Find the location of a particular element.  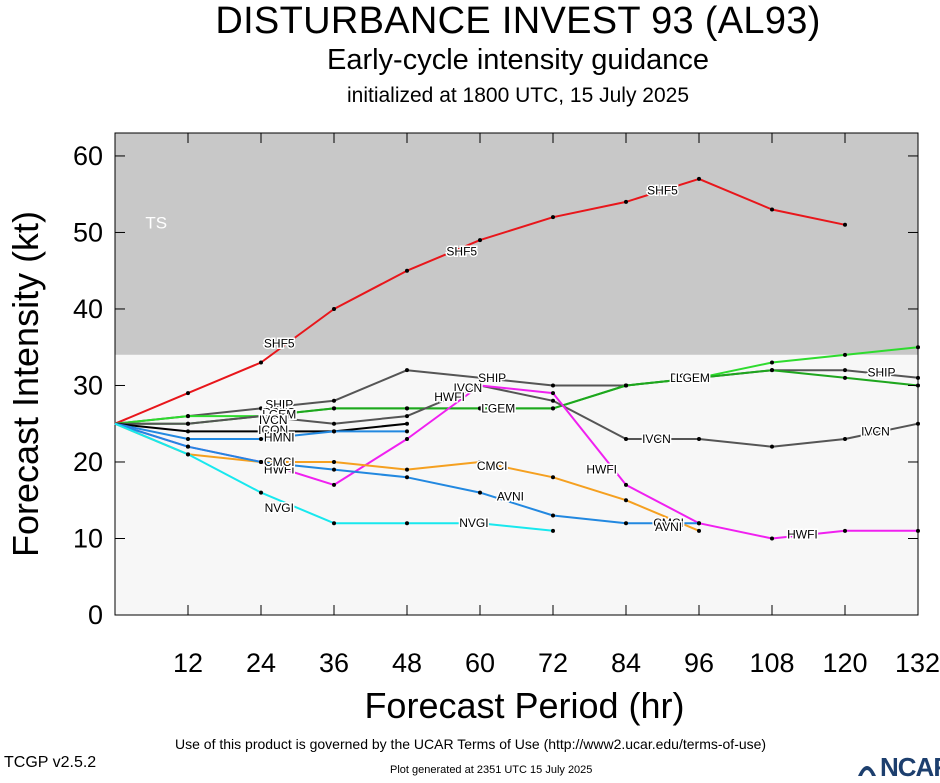

y-tick-label: 10 is located at coordinates (88, 538).